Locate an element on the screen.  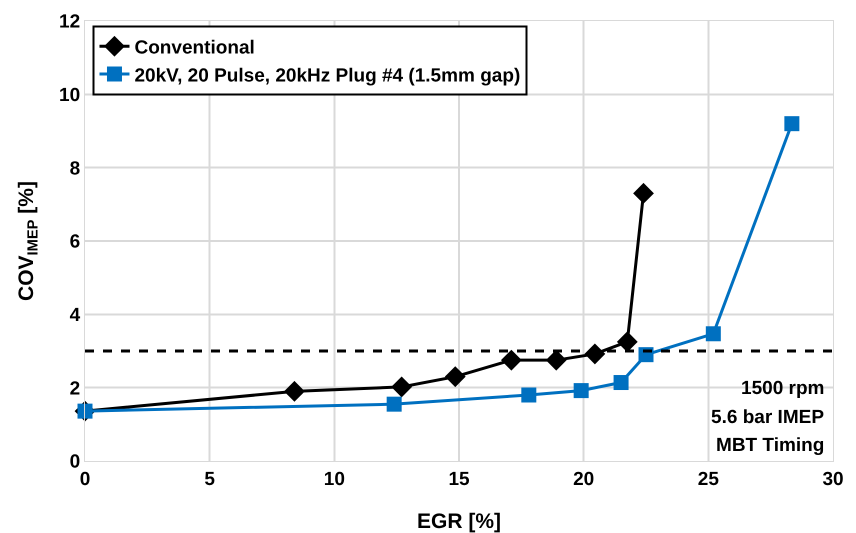
y-tick-label: 8 is located at coordinates (75, 169).